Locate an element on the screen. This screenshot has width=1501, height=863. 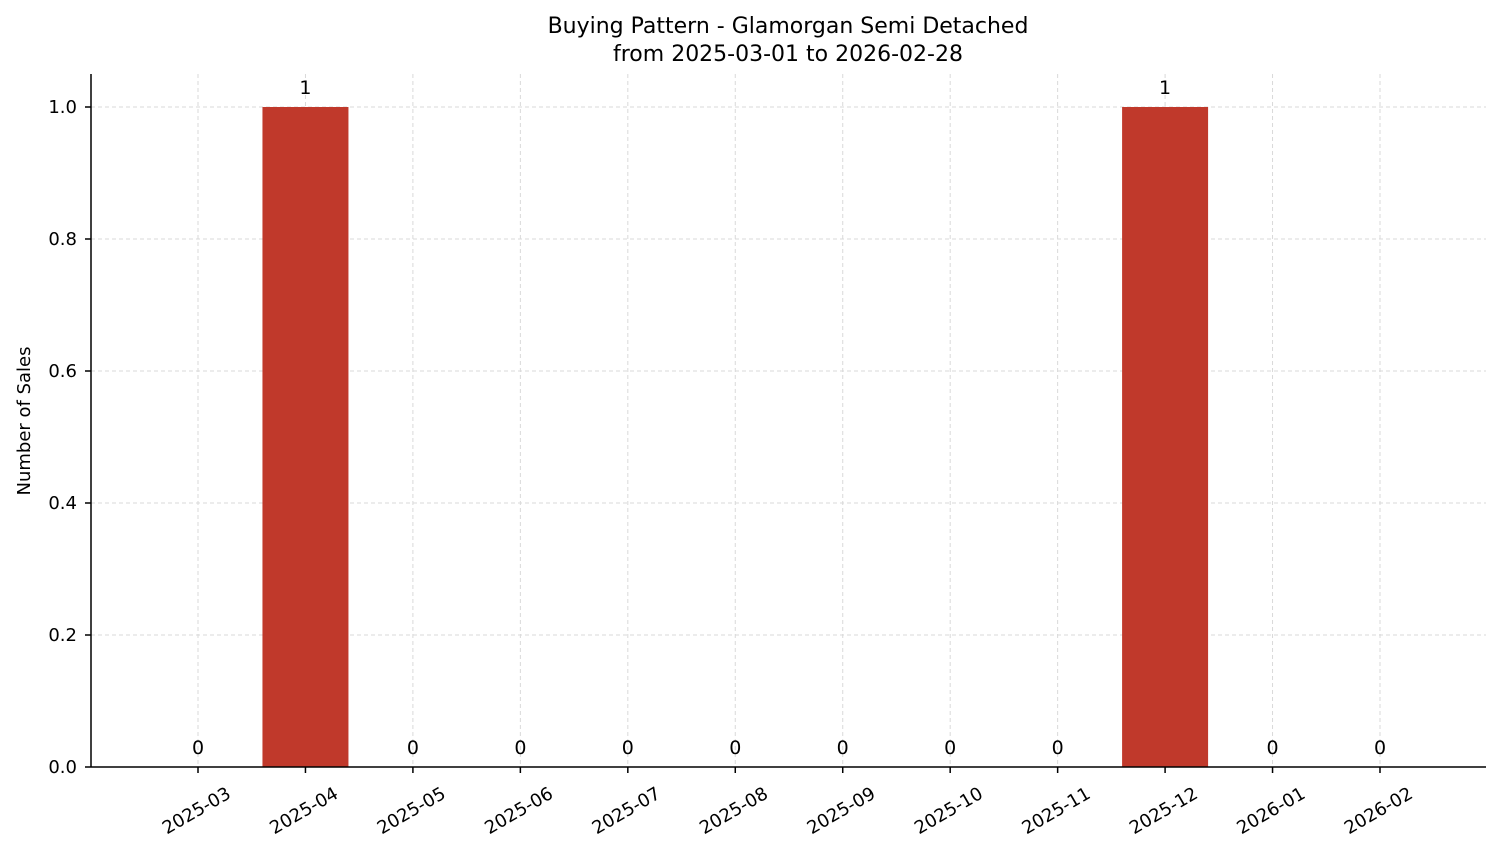
x-tick-label: 2025-12 is located at coordinates (1164, 811).